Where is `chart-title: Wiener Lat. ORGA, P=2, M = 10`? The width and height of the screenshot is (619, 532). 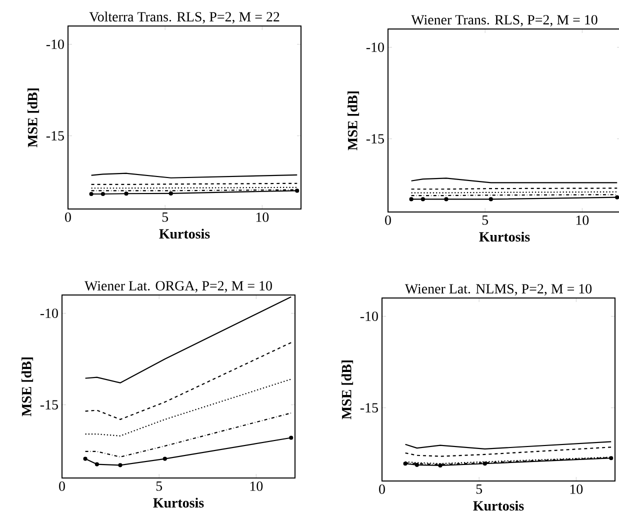 chart-title: Wiener Lat. ORGA, P=2, M = 10 is located at coordinates (178, 286).